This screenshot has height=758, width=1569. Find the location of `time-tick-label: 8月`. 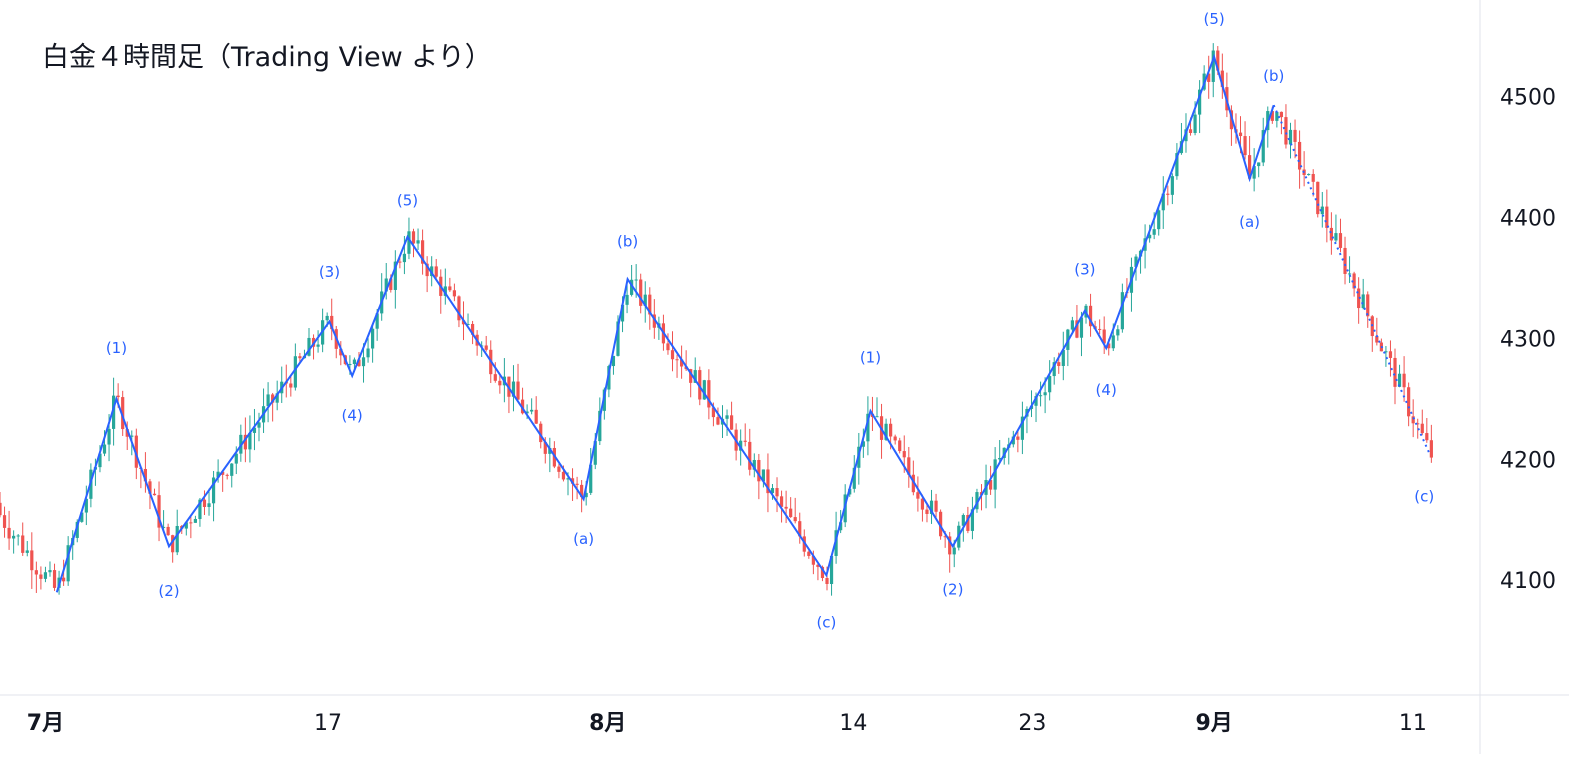

time-tick-label: 8月 is located at coordinates (607, 723).